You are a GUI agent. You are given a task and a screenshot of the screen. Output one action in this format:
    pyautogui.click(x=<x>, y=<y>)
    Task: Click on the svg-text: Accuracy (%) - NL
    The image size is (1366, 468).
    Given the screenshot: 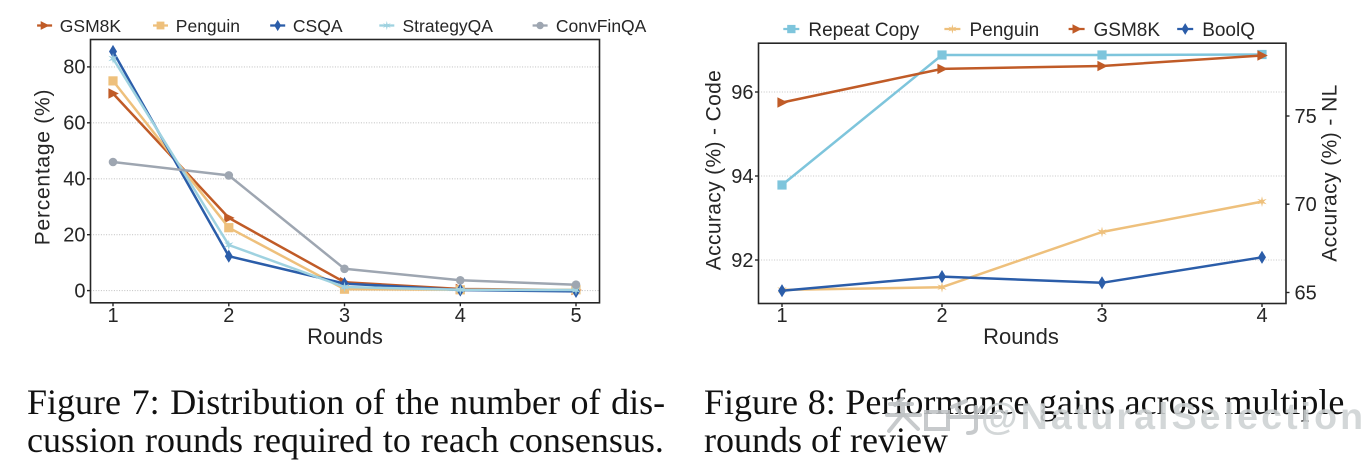 What is the action you would take?
    pyautogui.click(x=1330, y=173)
    